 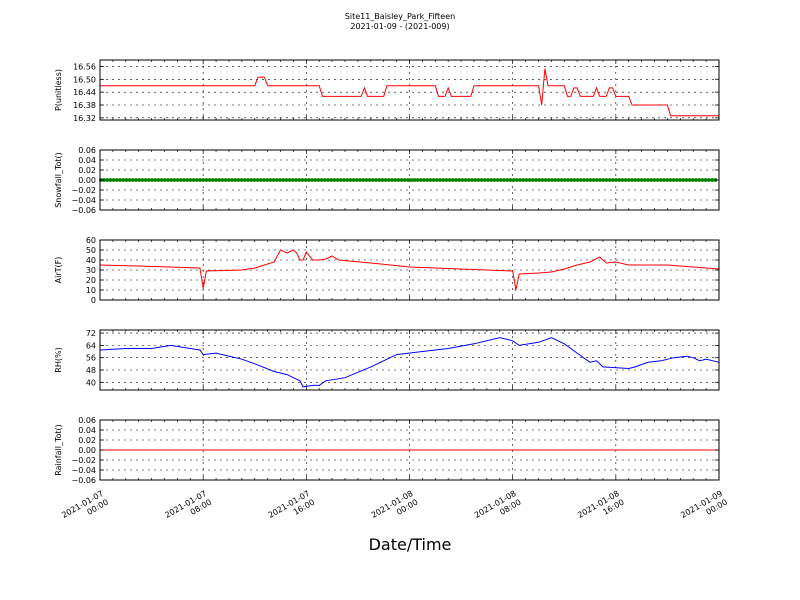 I want to click on y-tick-label: −0.06, so click(x=83, y=210).